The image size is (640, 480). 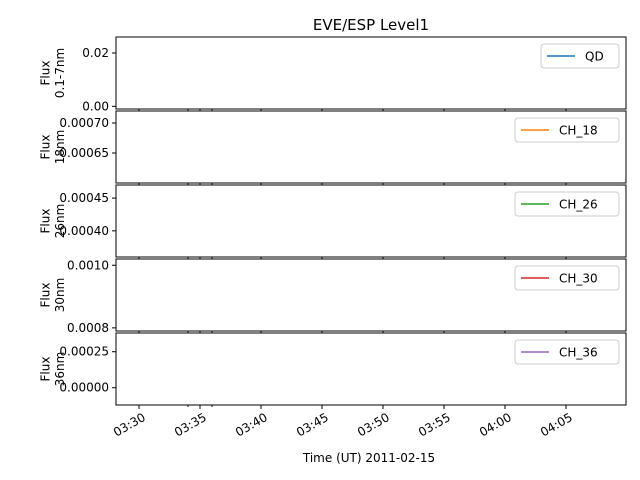 What do you see at coordinates (60, 369) in the screenshot?
I see `y-axis-label-line: 36nm` at bounding box center [60, 369].